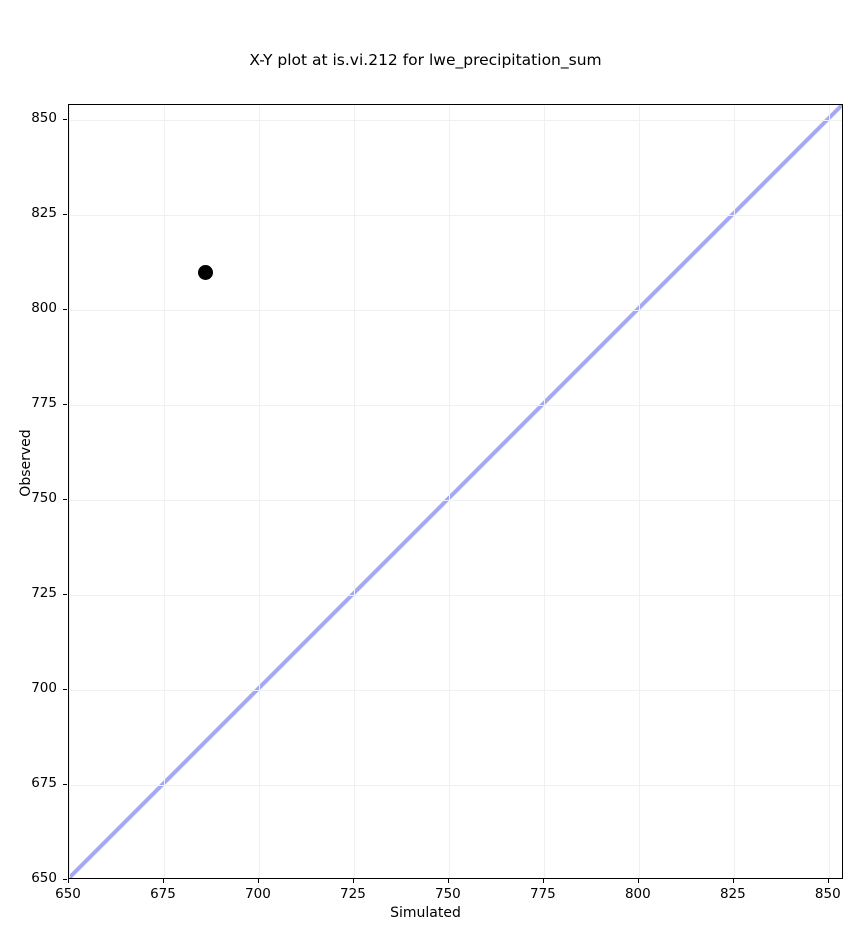  What do you see at coordinates (163, 894) in the screenshot?
I see `x-axis-tick-label: 675` at bounding box center [163, 894].